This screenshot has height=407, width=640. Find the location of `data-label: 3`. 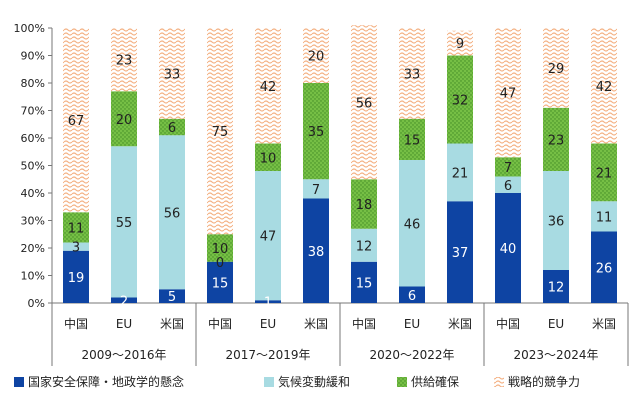

data-label: 3 is located at coordinates (76, 248).